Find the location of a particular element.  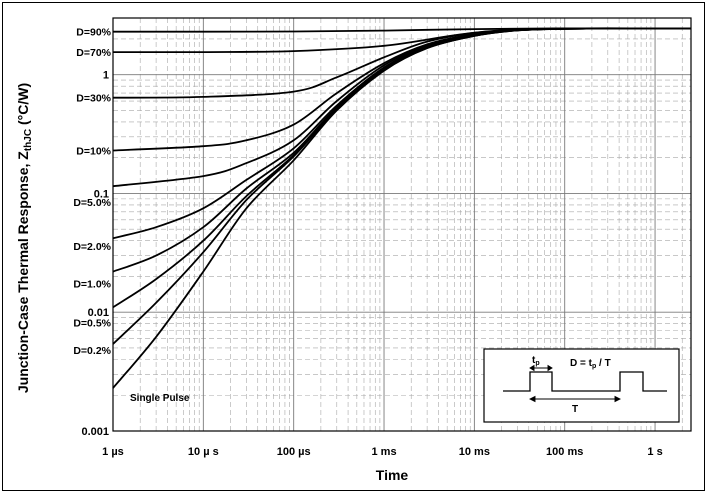

y-tick-label: 0.001 is located at coordinates (95, 432).